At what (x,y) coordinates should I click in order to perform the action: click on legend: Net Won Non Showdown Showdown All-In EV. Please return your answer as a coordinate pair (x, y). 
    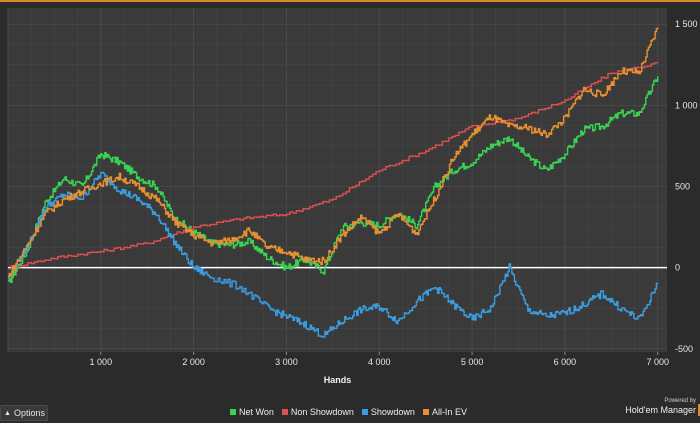
    Looking at the image, I should click on (348, 412).